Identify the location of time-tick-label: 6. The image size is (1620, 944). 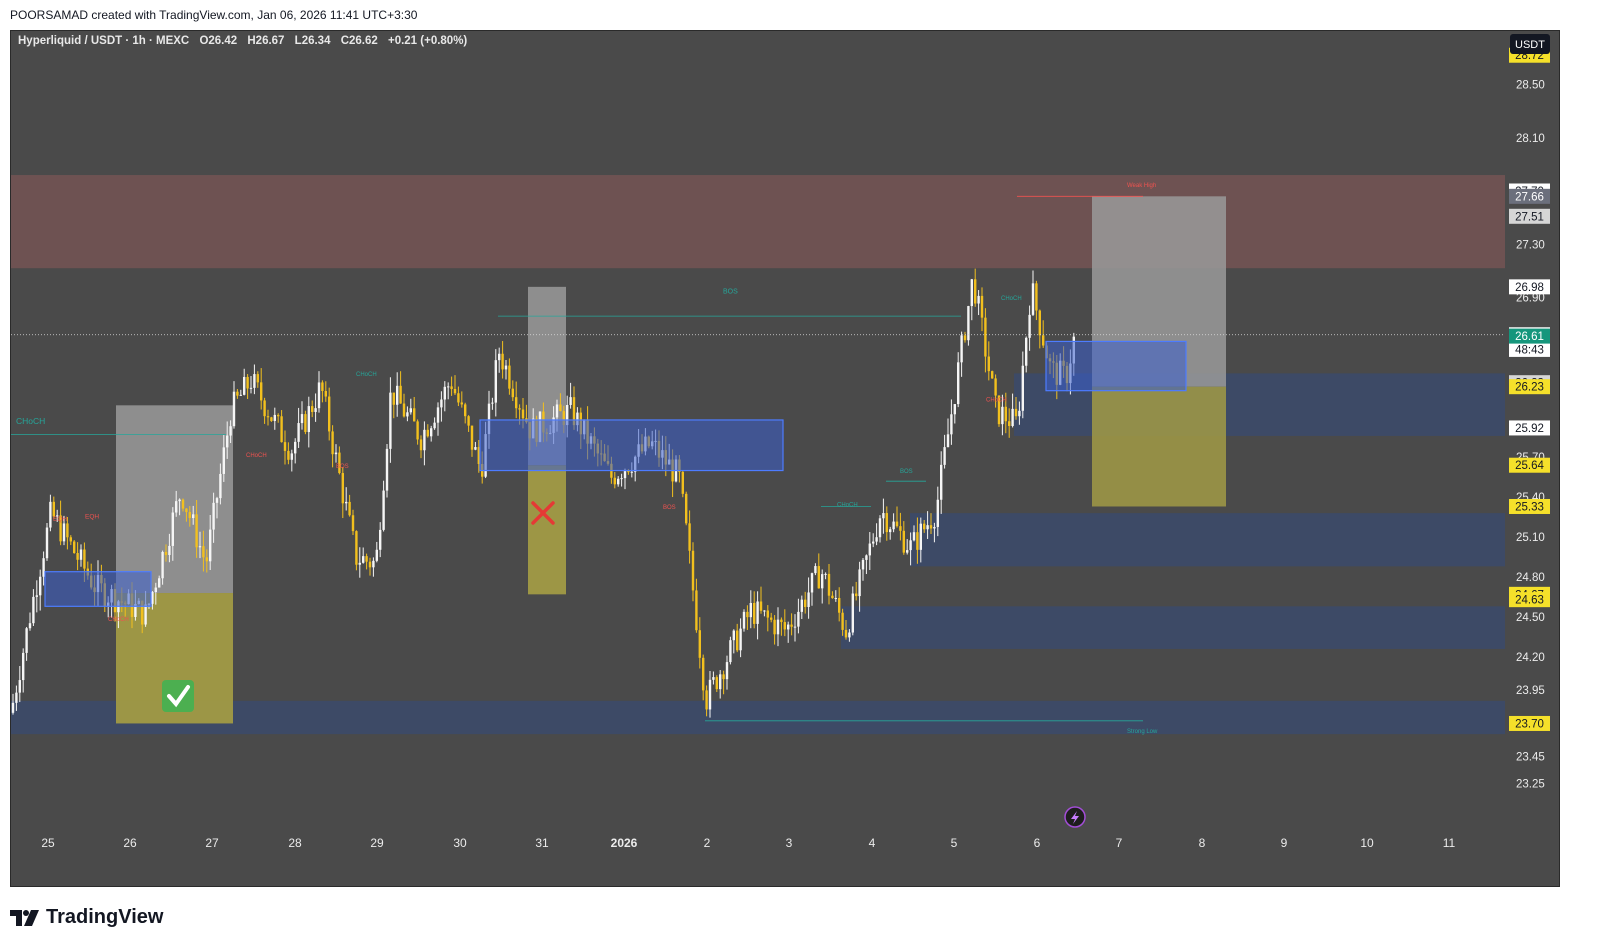
(1037, 843).